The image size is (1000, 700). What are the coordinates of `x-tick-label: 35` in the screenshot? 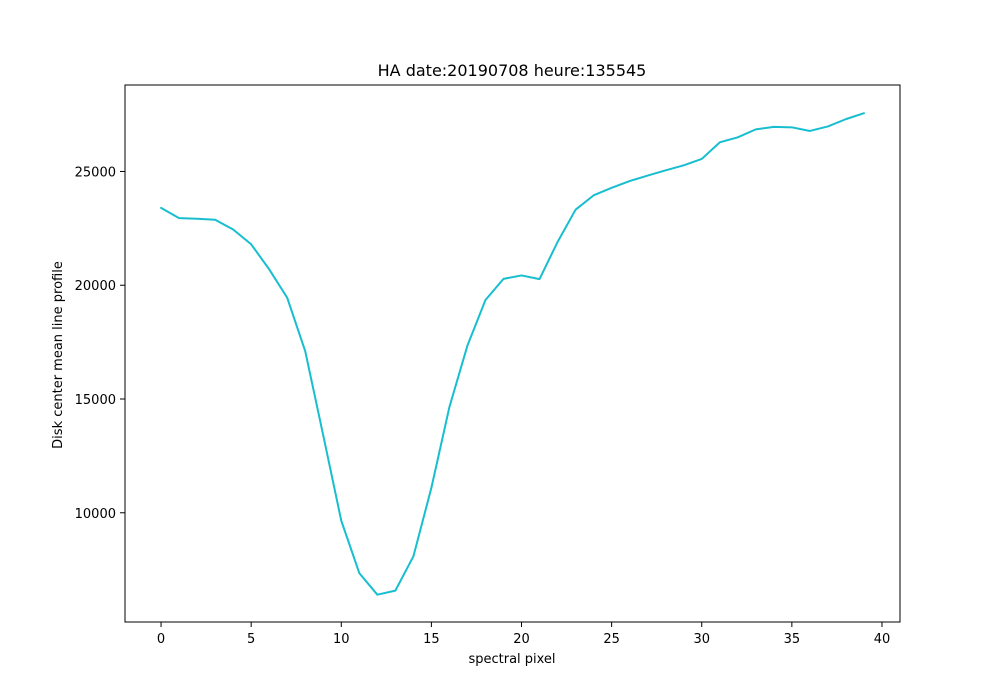 It's located at (792, 639).